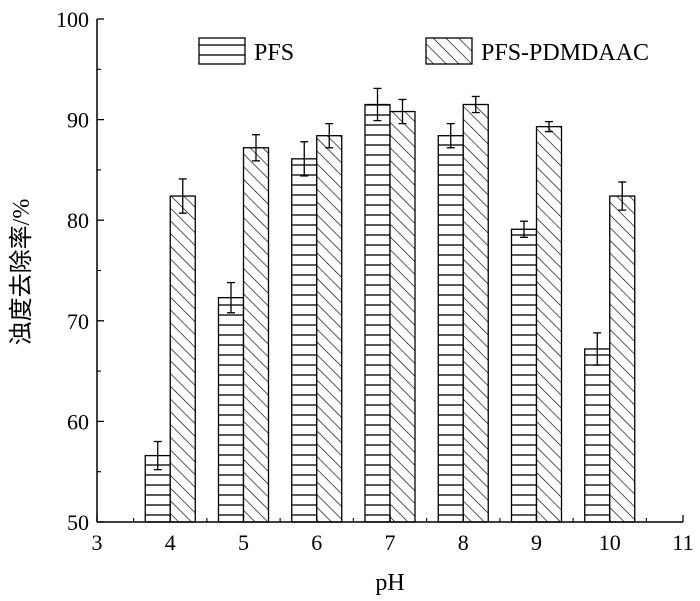 This screenshot has height=601, width=700. Describe the element at coordinates (170, 542) in the screenshot. I see `x-tick-label-4: 4` at that location.